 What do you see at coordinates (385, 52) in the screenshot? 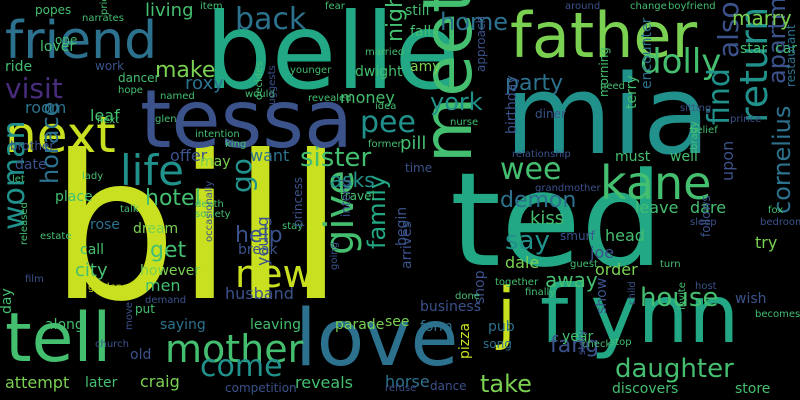
I see `word: married` at bounding box center [385, 52].